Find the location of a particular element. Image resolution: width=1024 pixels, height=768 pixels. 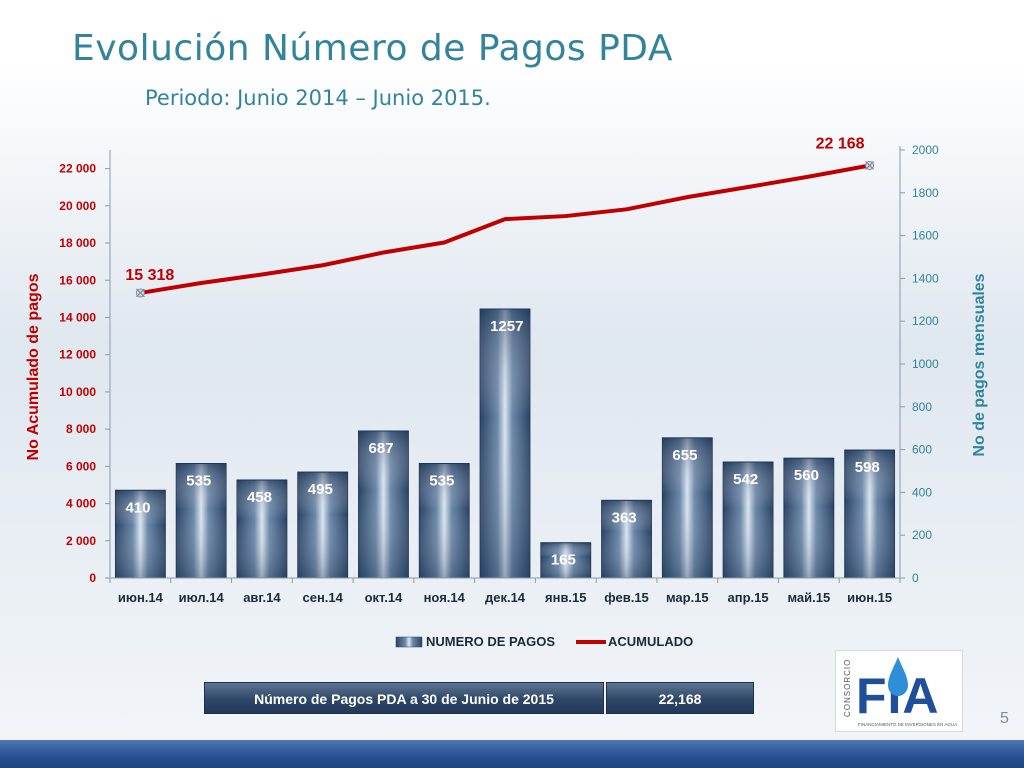

x-tick-label: сен.14 is located at coordinates (322, 597).